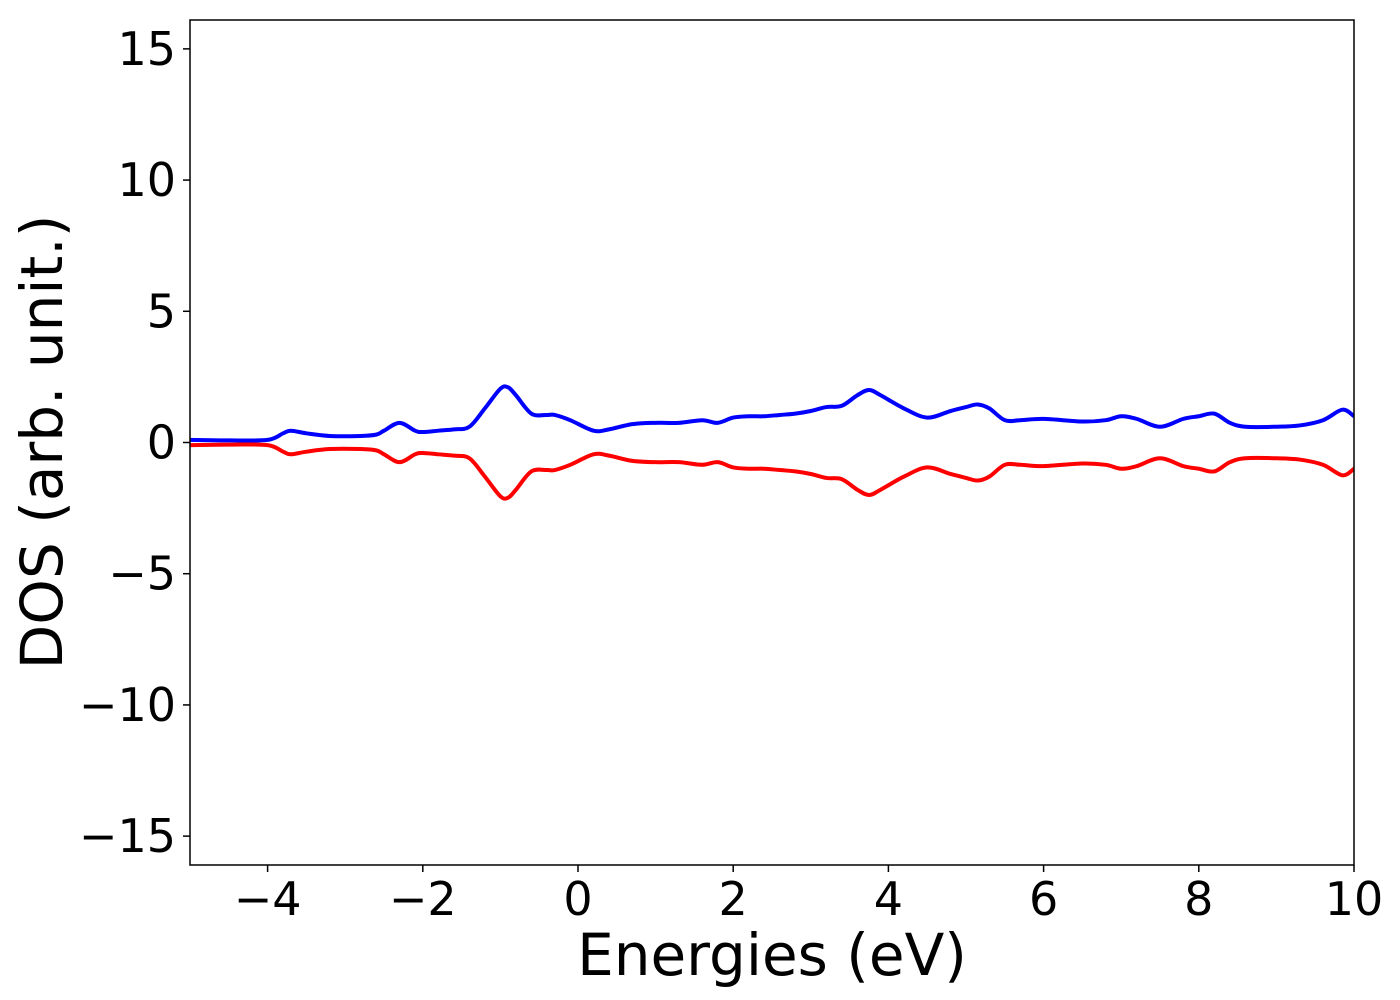  Describe the element at coordinates (146, 180) in the screenshot. I see `y-tick-label: 10` at that location.